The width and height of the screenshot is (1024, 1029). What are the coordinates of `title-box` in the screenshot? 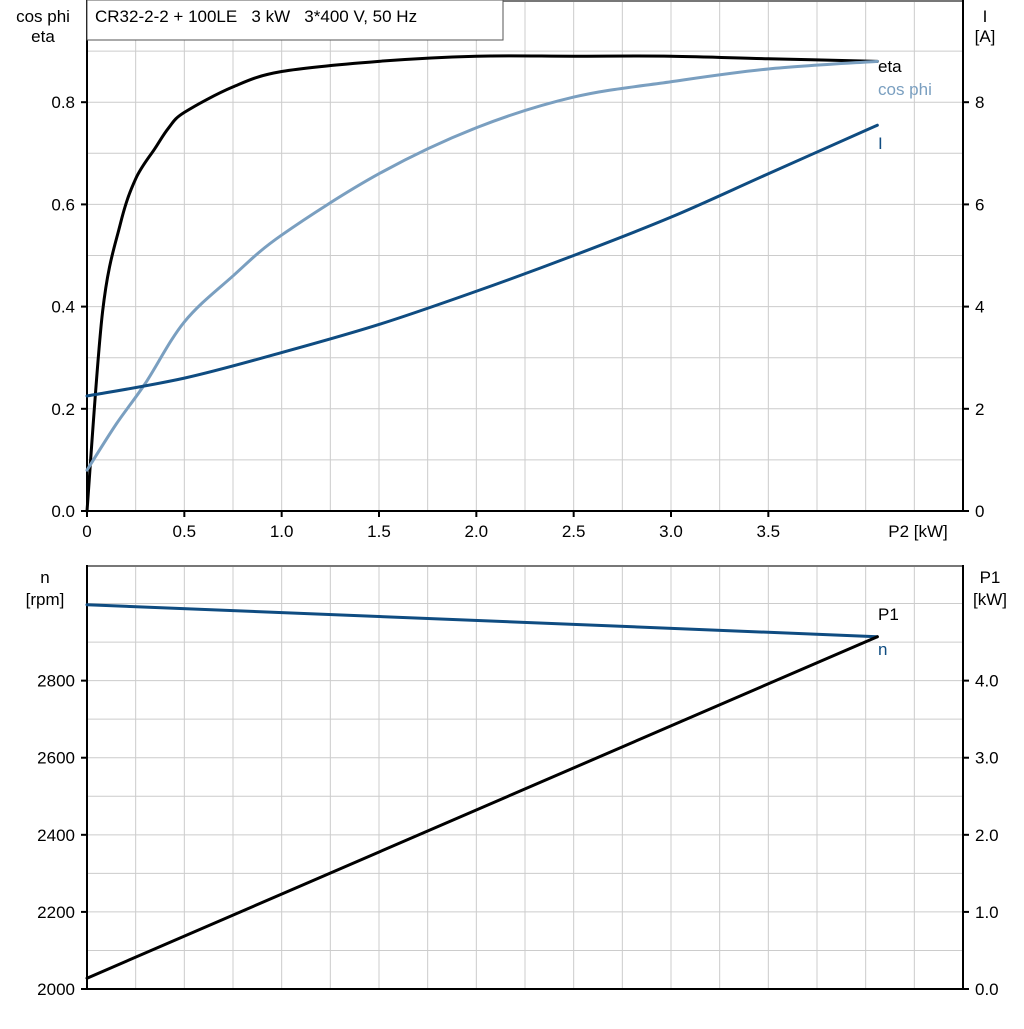 It's located at (295, 20).